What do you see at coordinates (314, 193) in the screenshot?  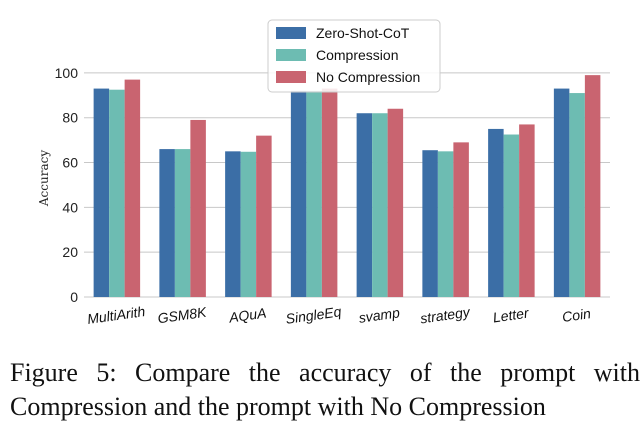 I see `bar-compression-singleeq` at bounding box center [314, 193].